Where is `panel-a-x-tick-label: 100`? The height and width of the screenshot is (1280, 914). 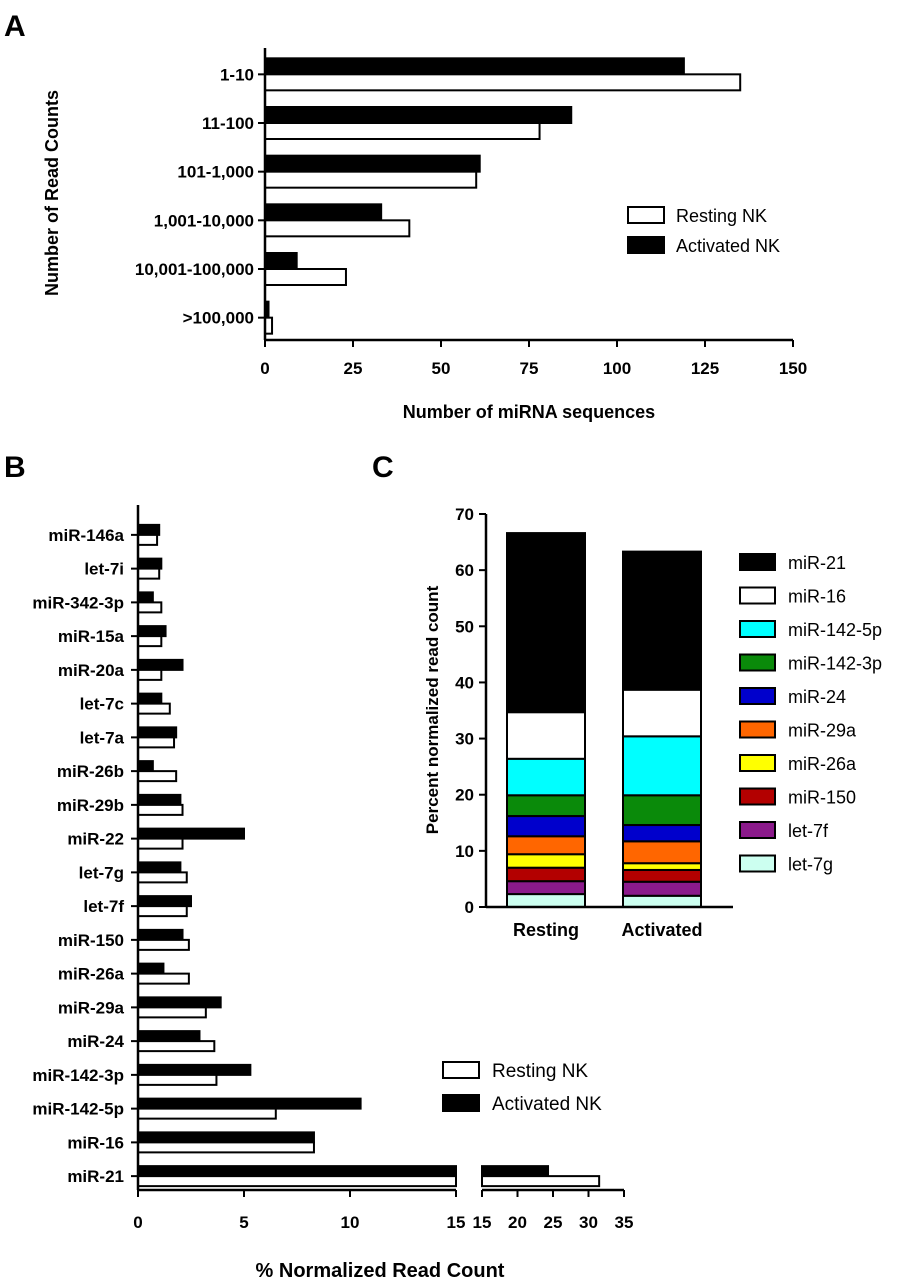
panel-a-x-tick-label: 100 is located at coordinates (617, 368).